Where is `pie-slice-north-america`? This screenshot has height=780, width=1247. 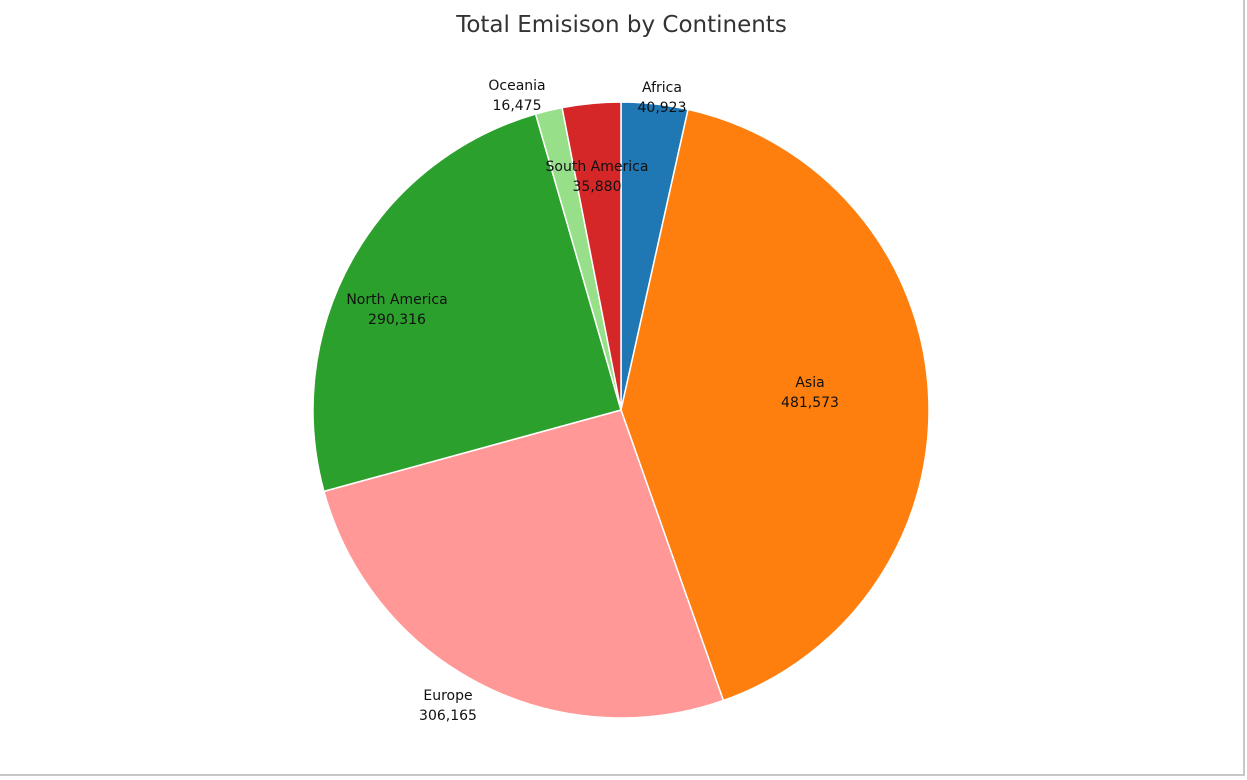
pie-slice-north-america is located at coordinates (467, 303).